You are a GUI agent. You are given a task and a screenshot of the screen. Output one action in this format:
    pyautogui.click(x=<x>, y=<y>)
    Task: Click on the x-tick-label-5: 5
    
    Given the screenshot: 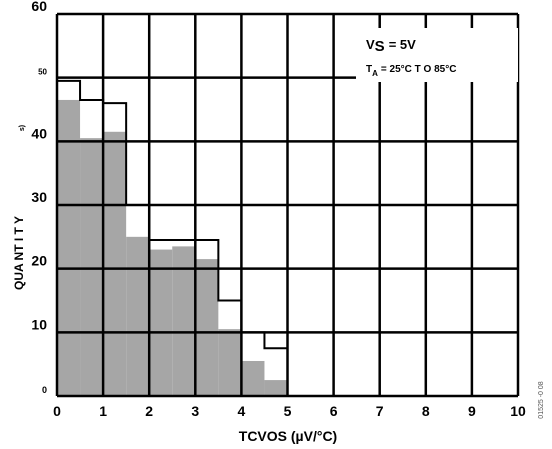 What is the action you would take?
    pyautogui.click(x=288, y=411)
    